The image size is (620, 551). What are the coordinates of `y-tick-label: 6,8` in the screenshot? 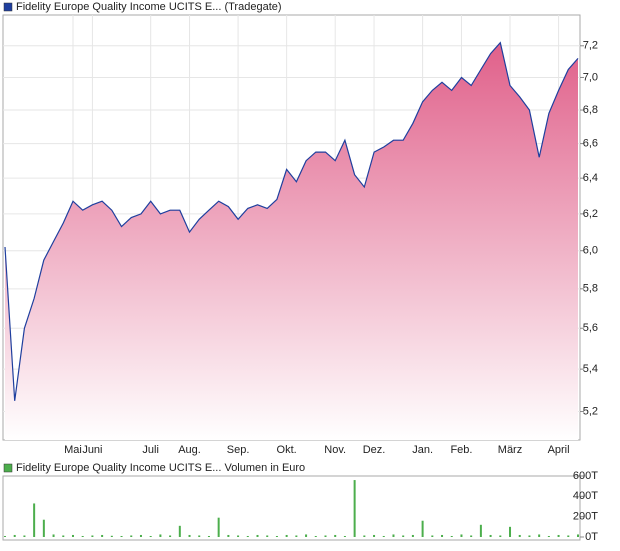 It's located at (590, 110).